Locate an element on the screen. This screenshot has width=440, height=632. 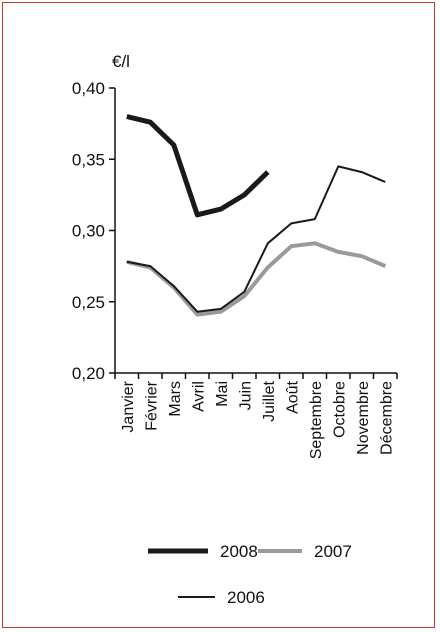
x-category-label: Juillet is located at coordinates (269, 400).